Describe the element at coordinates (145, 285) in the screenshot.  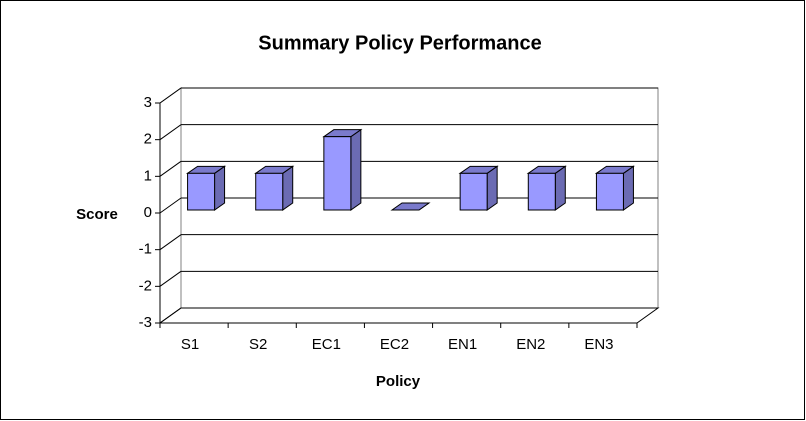
I see `y-tick-label: -2` at that location.